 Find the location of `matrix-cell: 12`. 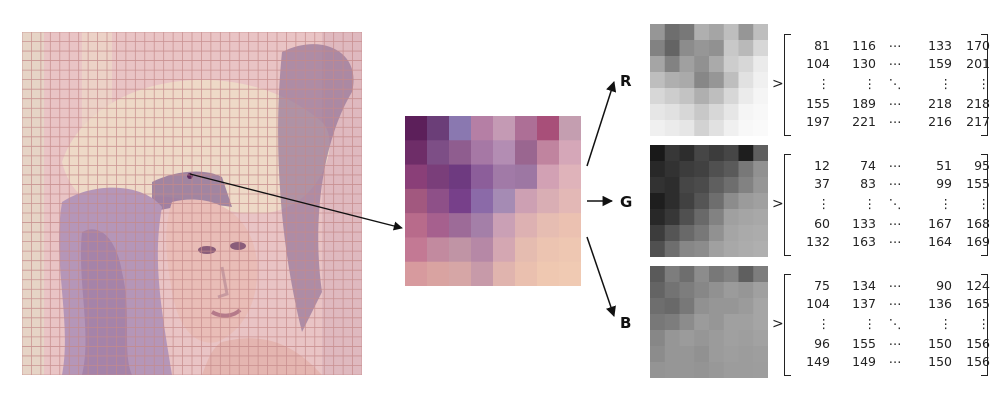

matrix-cell: 12 is located at coordinates (822, 165).